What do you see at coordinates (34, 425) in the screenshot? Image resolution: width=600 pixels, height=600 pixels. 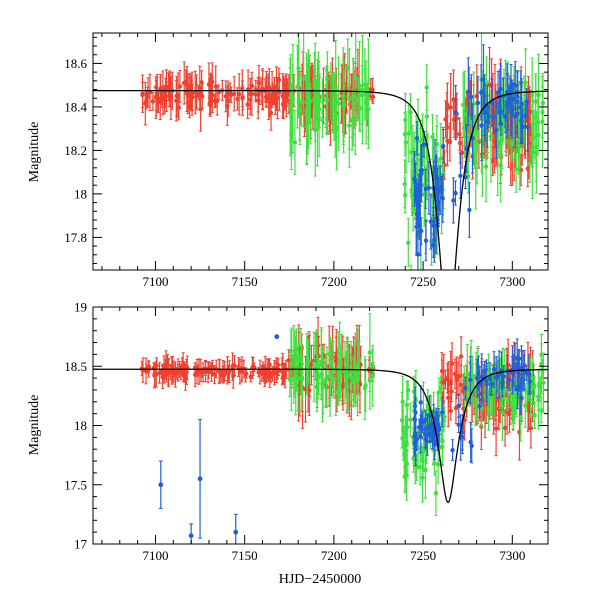 I see `bottom-y-axis-label: Magnitude` at bounding box center [34, 425].